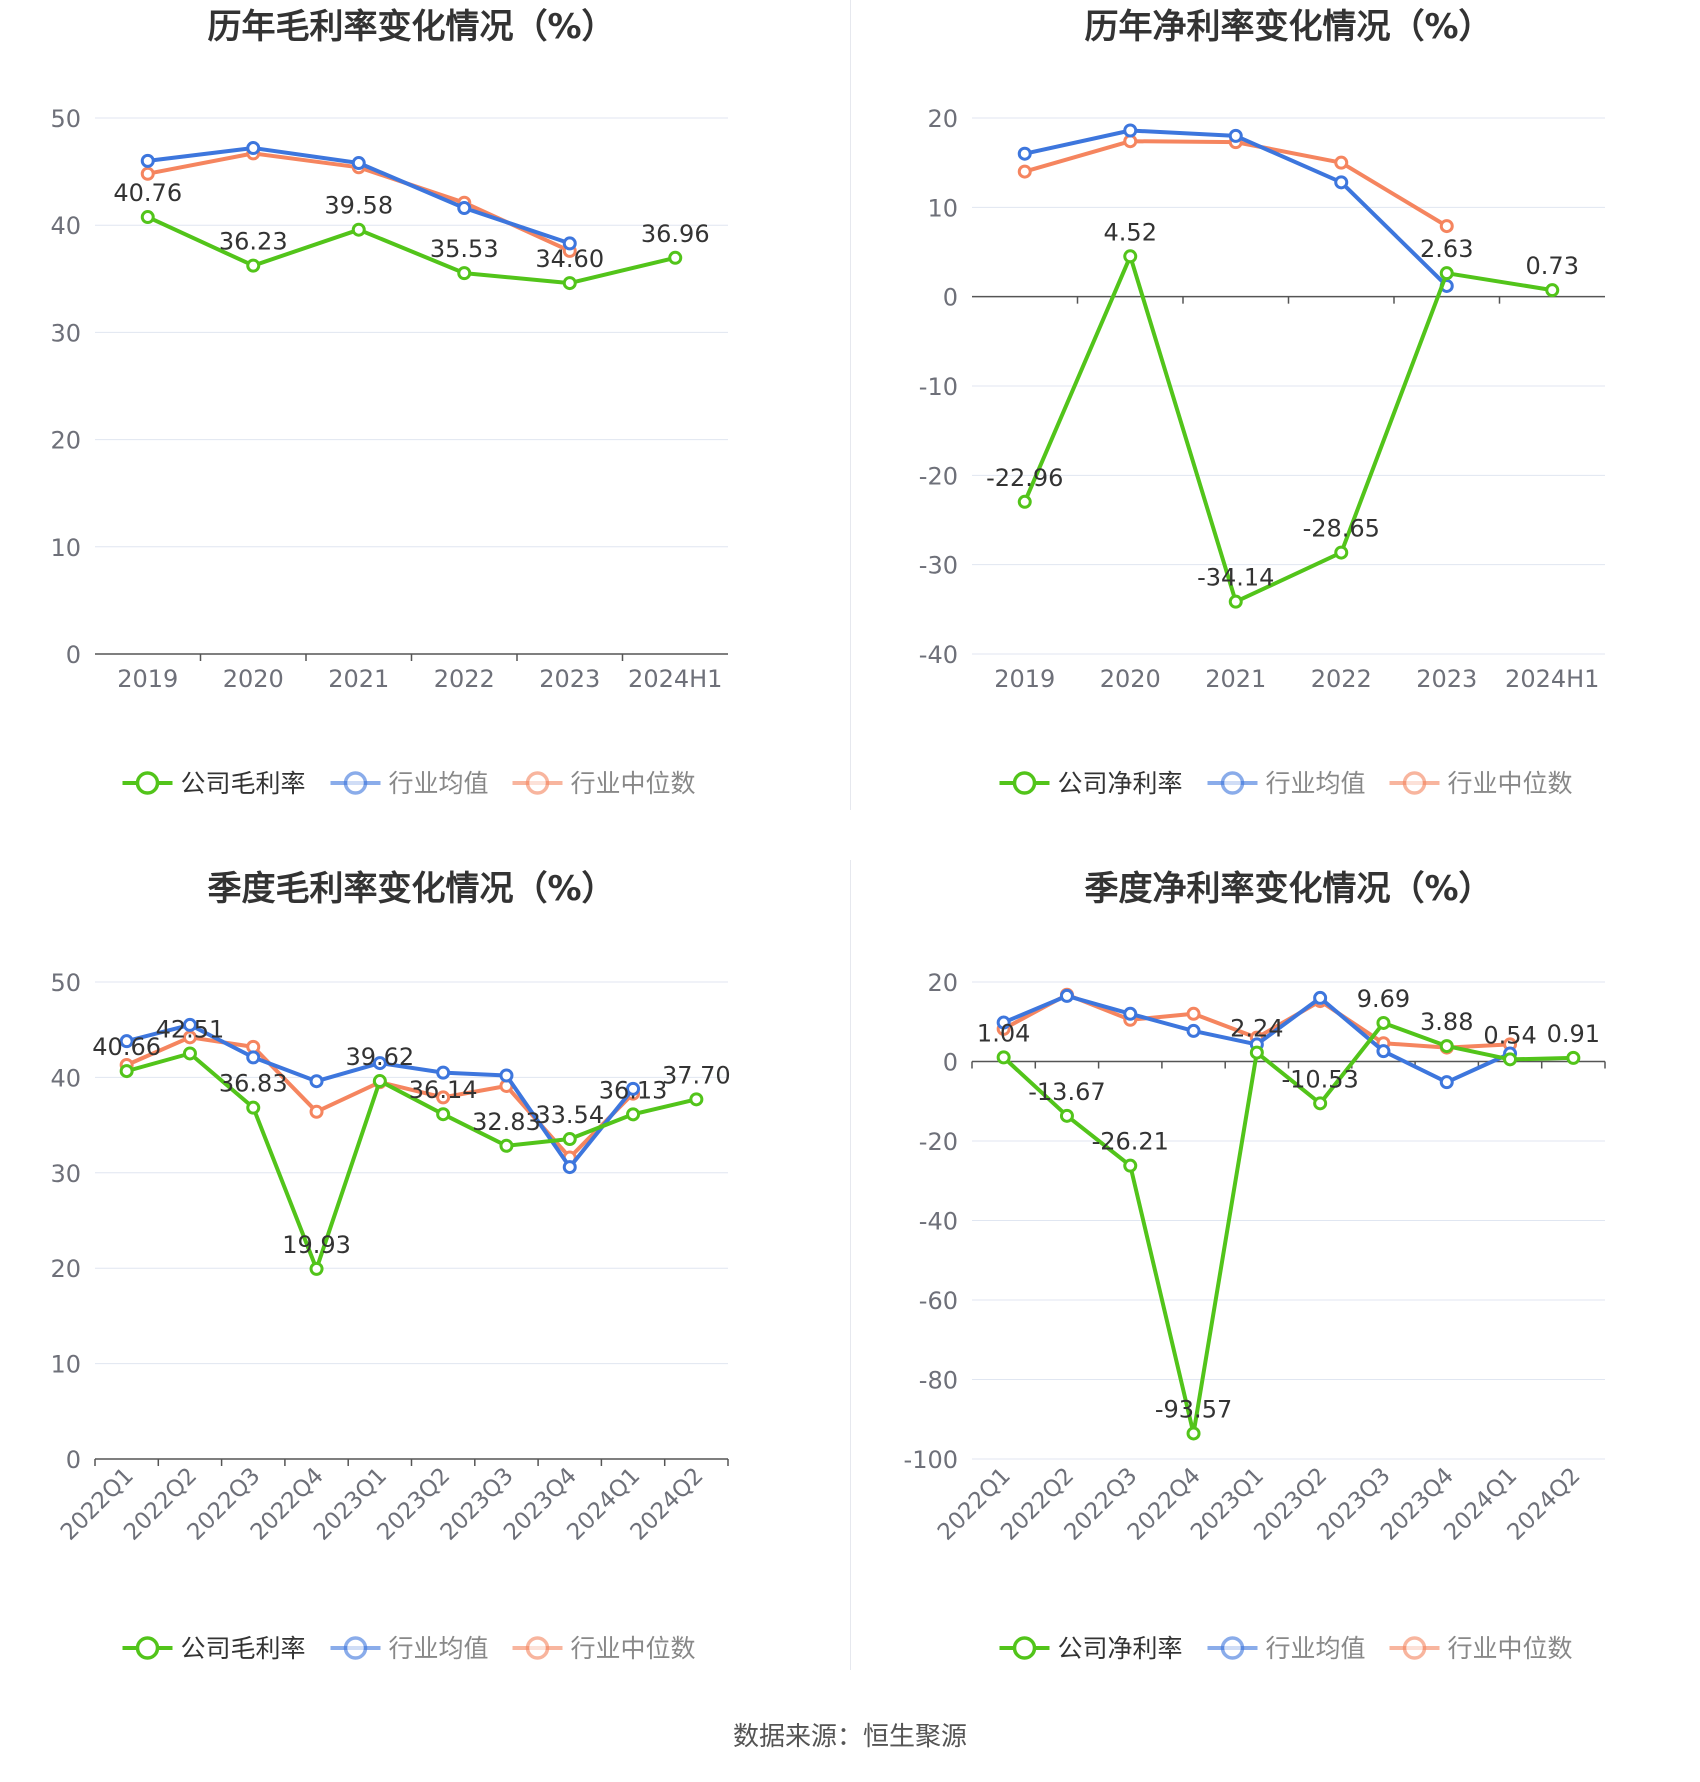 This screenshot has width=1700, height=1782. I want to click on y-tick-label: -80, so click(938, 1381).